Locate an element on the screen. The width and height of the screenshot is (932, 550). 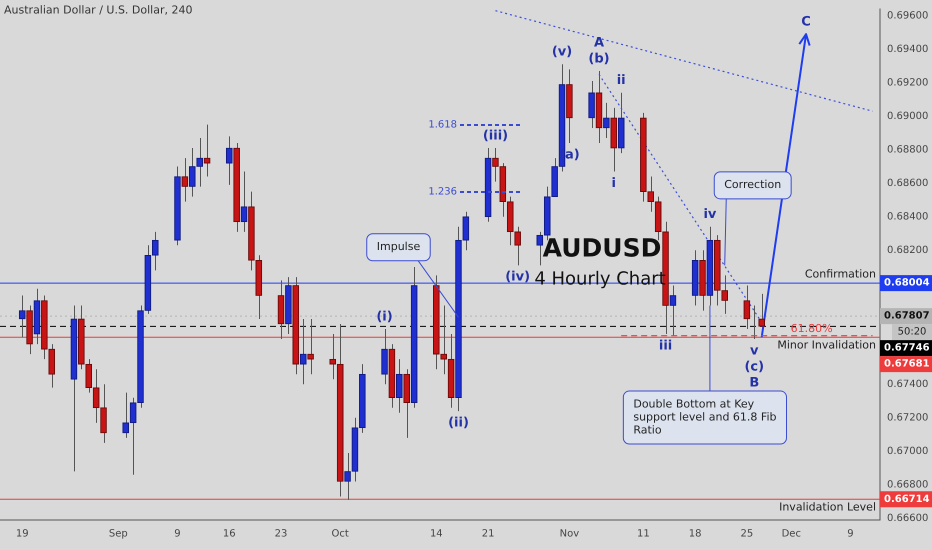
x-tick-label: Nov is located at coordinates (570, 534).